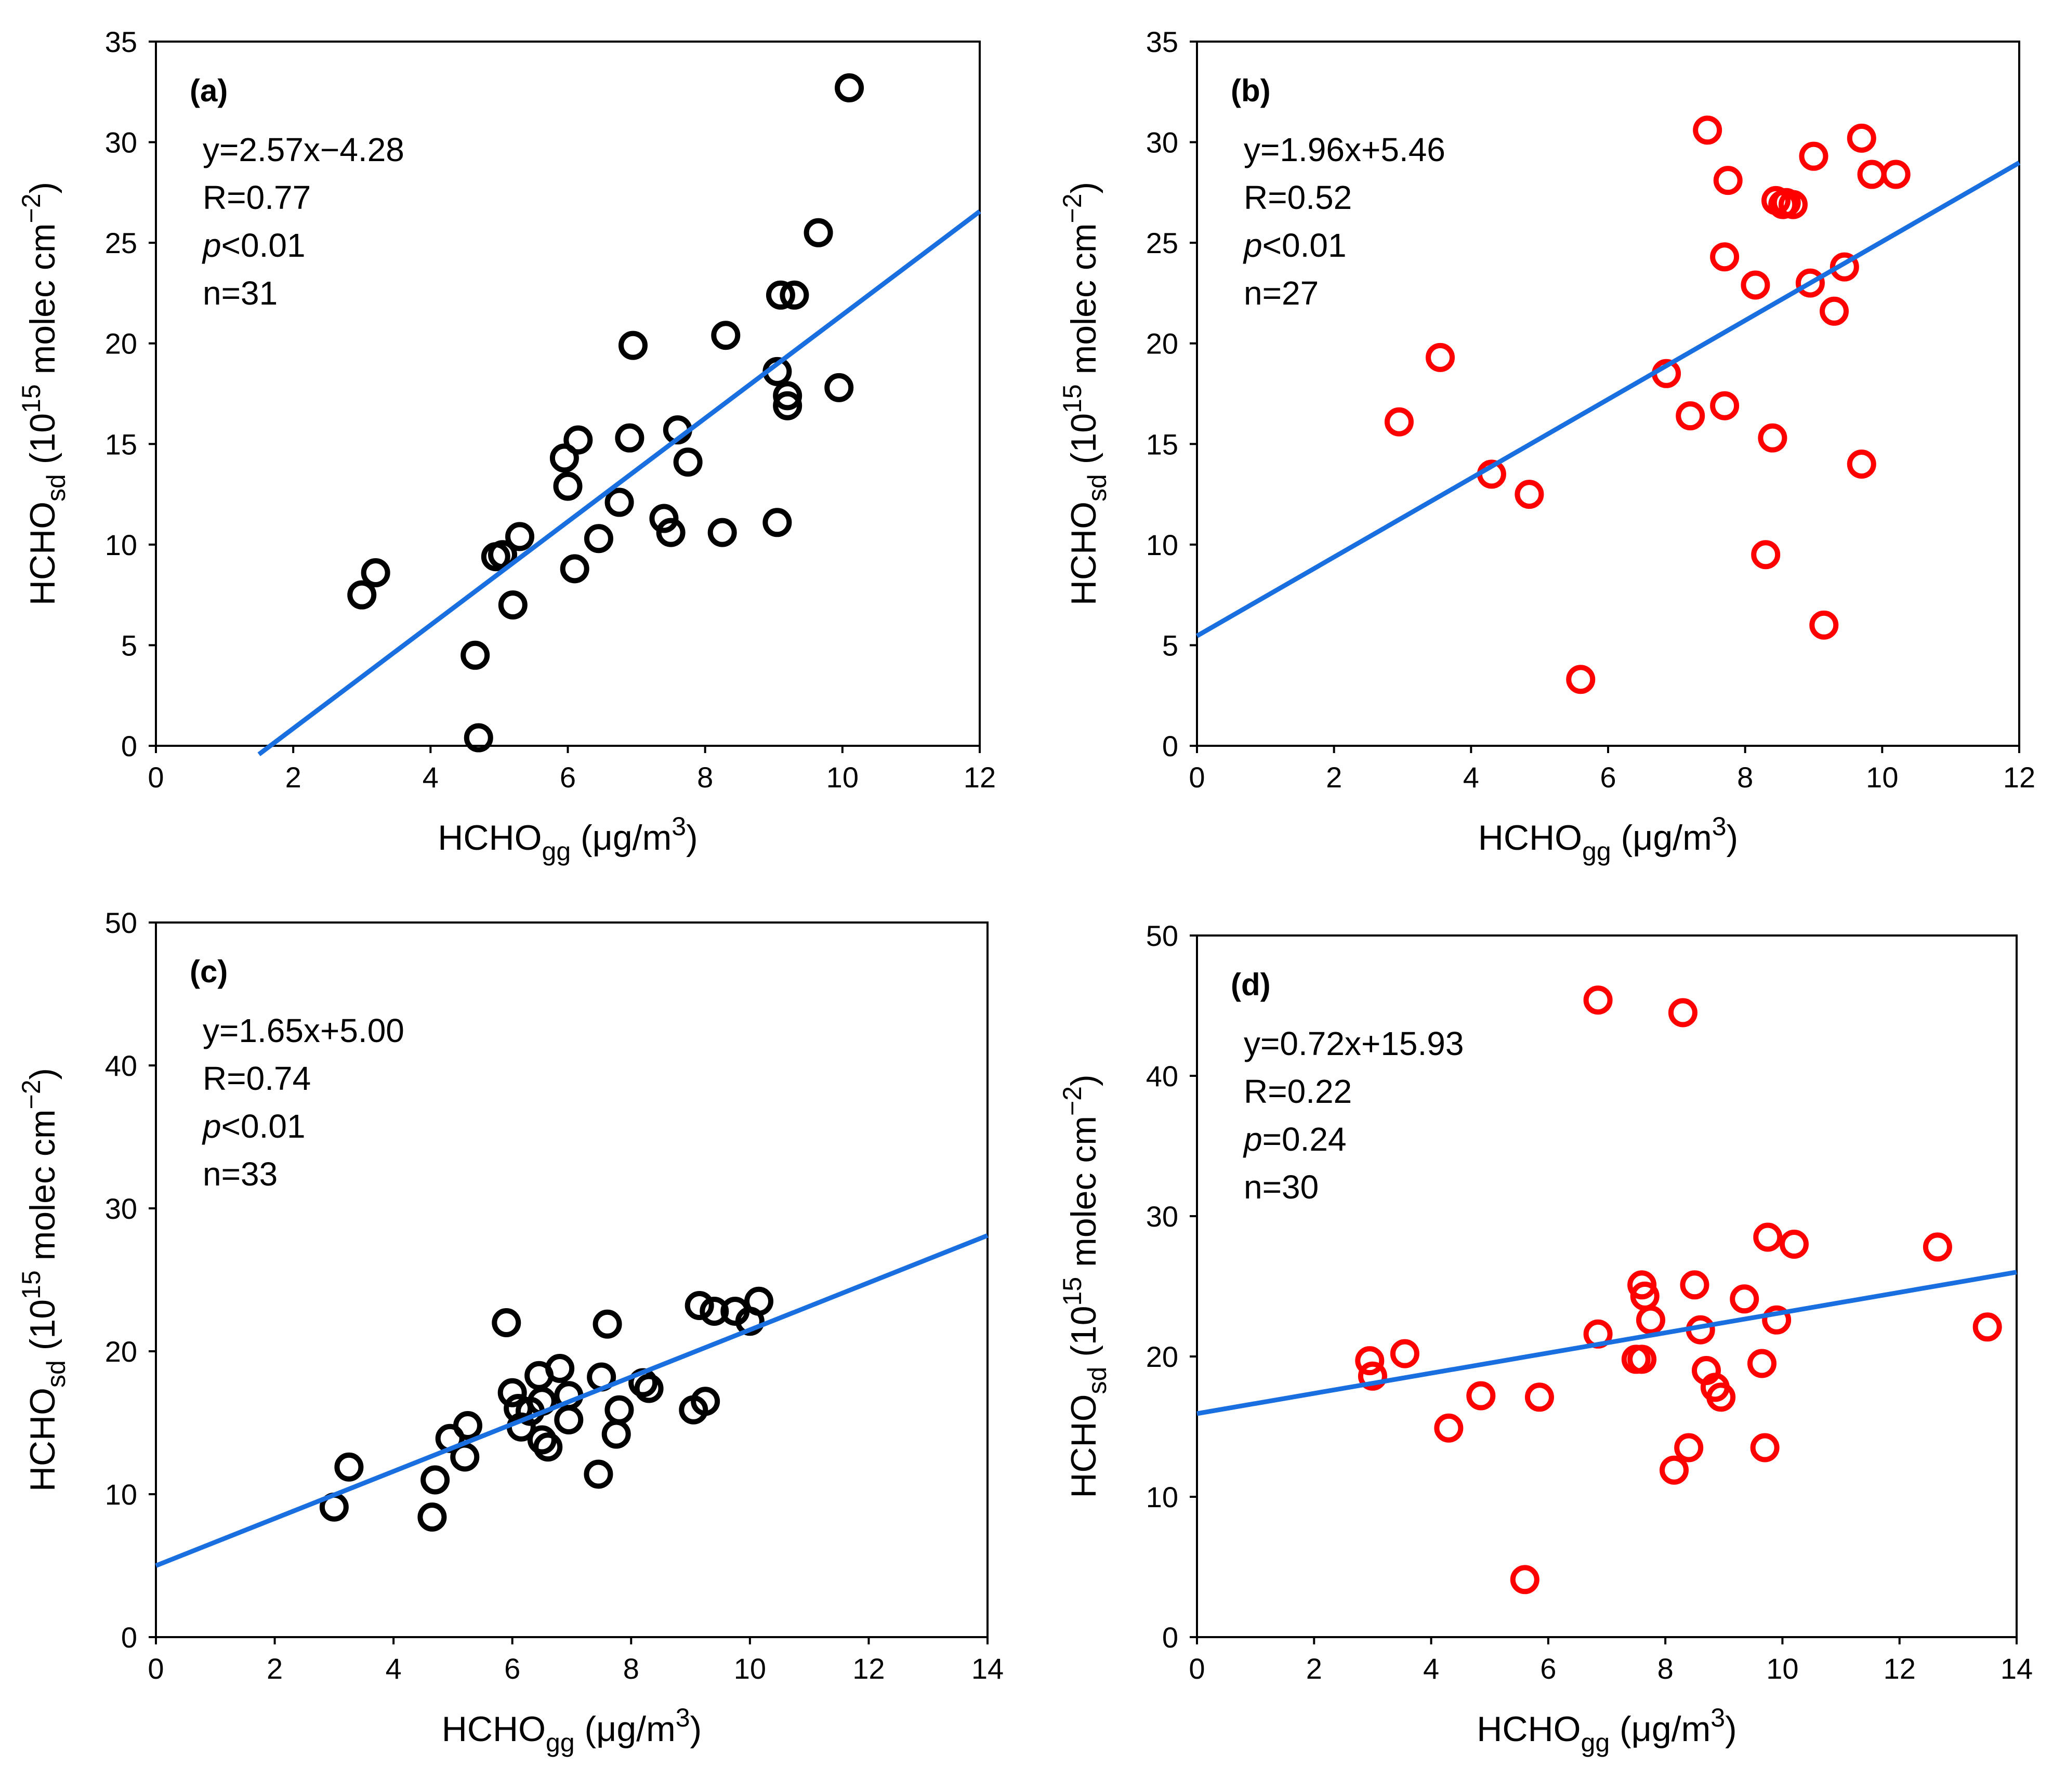 Image resolution: width=2053 pixels, height=1792 pixels. What do you see at coordinates (1344, 149) in the screenshot?
I see `regression-equation: y=1.96x+5.46` at bounding box center [1344, 149].